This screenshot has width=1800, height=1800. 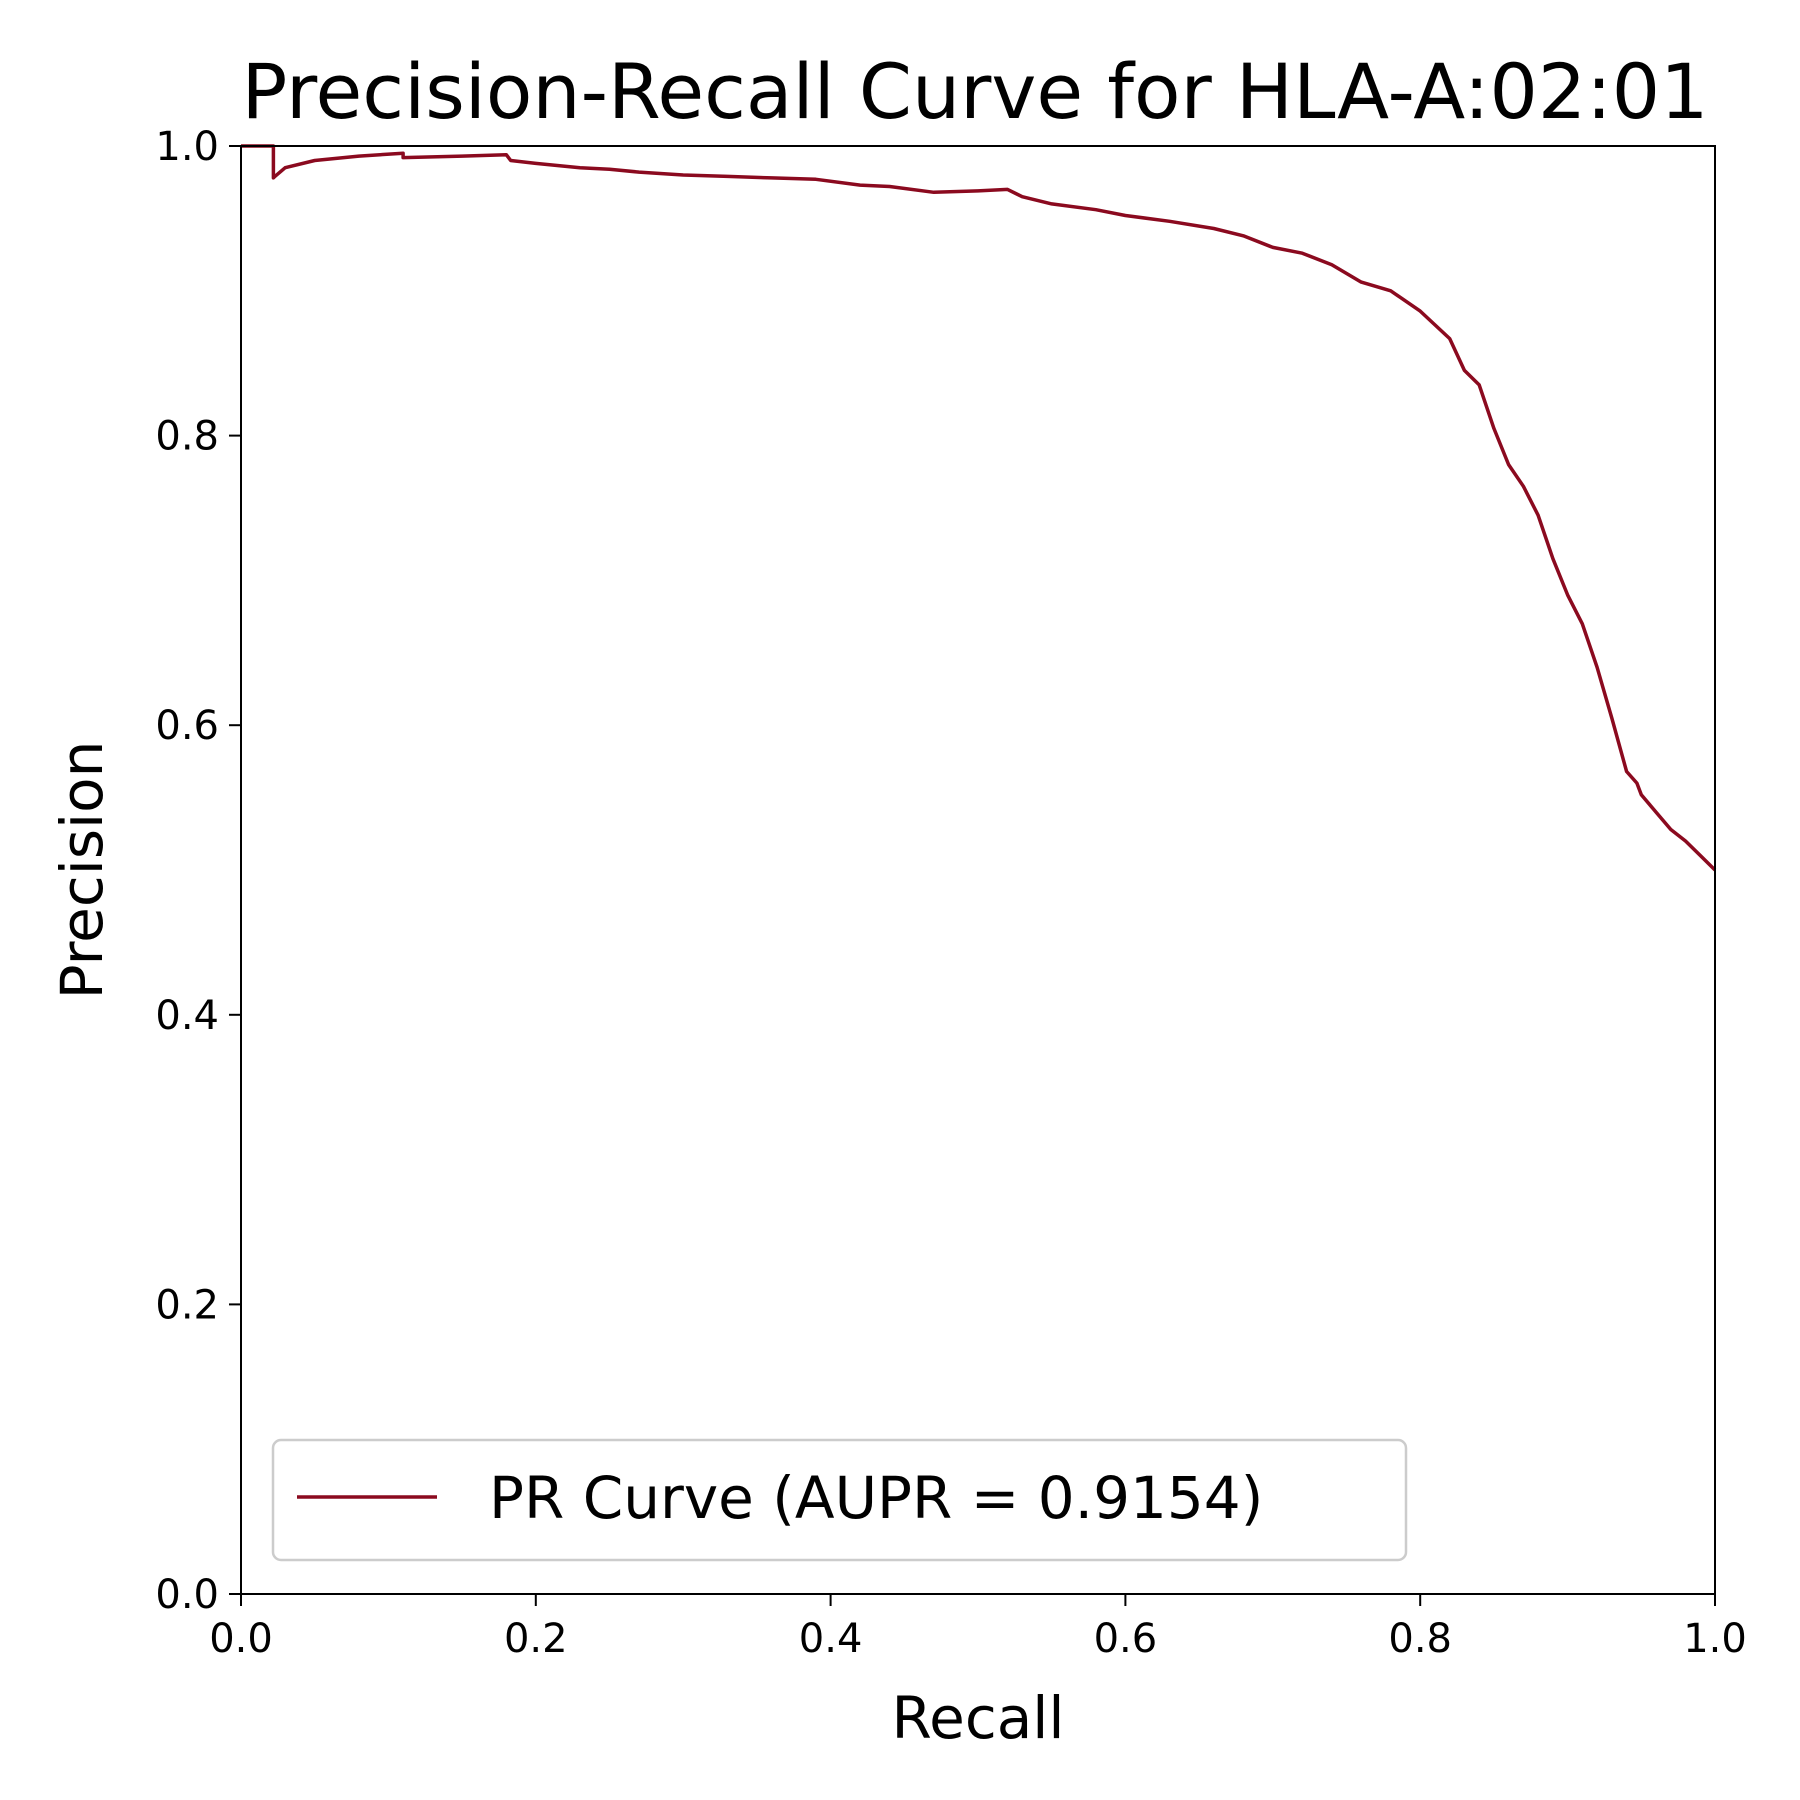 I want to click on y-tick-label: 0.0, so click(x=187, y=1595).